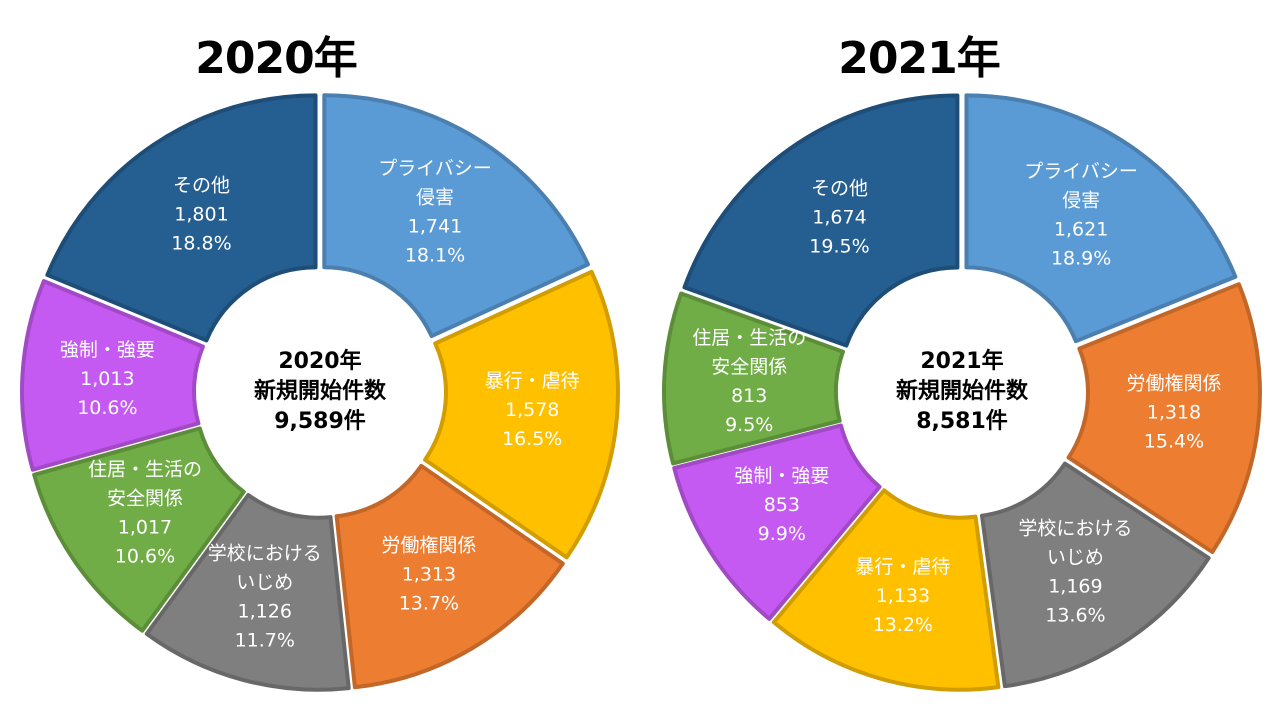 The height and width of the screenshot is (720, 1280). What do you see at coordinates (1075, 615) in the screenshot?
I see `slice-percent-label: 13.6%` at bounding box center [1075, 615].